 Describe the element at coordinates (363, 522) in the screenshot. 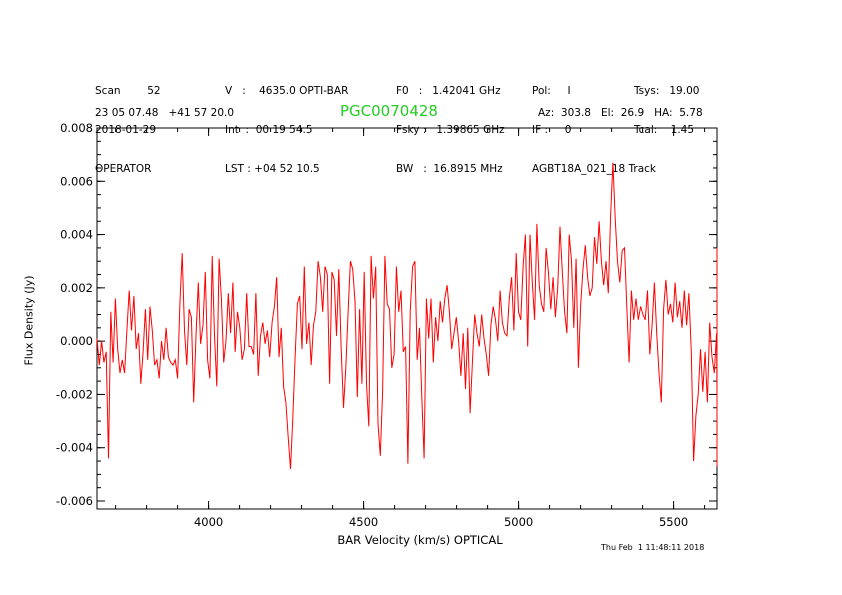

I see `x-tick-label: 4500` at that location.